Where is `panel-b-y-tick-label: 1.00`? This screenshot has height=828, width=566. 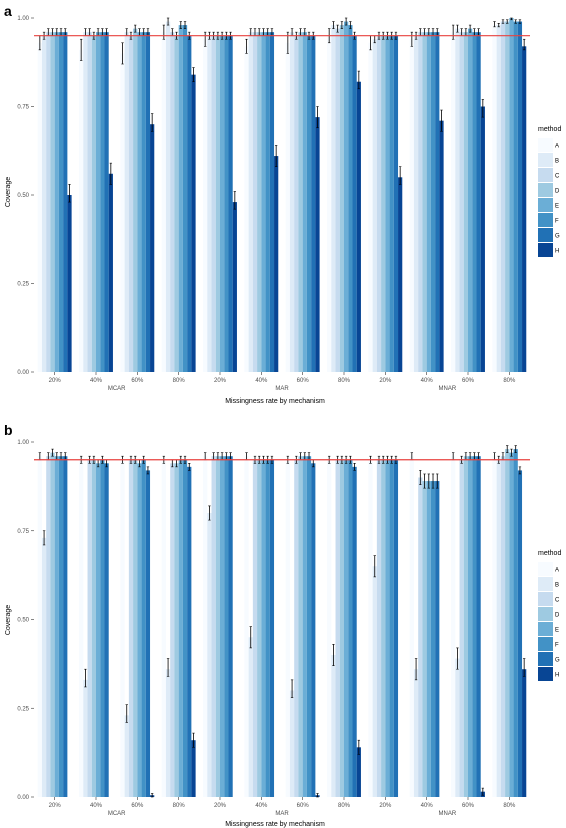
panel-b-y-tick-label: 1.00 is located at coordinates (23, 443).